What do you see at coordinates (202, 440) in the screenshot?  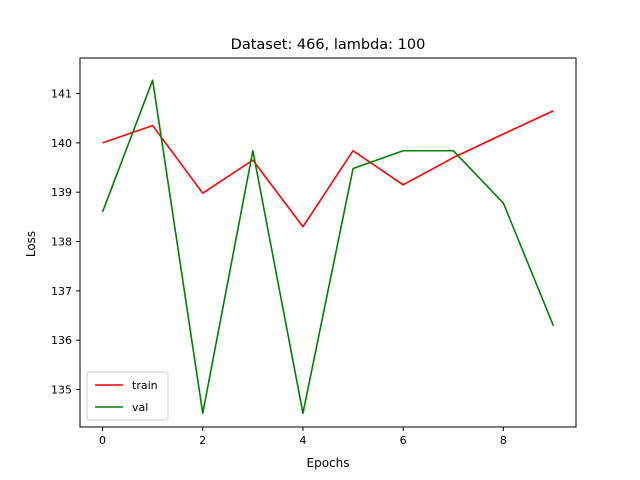 I see `x-tick-label: 2` at bounding box center [202, 440].